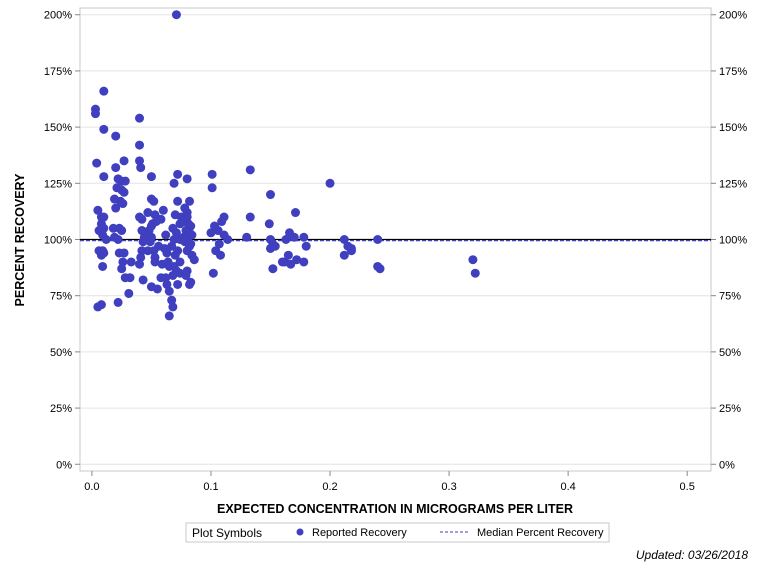 The width and height of the screenshot is (768, 576). What do you see at coordinates (300, 532) in the screenshot?
I see `legend-marker-reported` at bounding box center [300, 532].